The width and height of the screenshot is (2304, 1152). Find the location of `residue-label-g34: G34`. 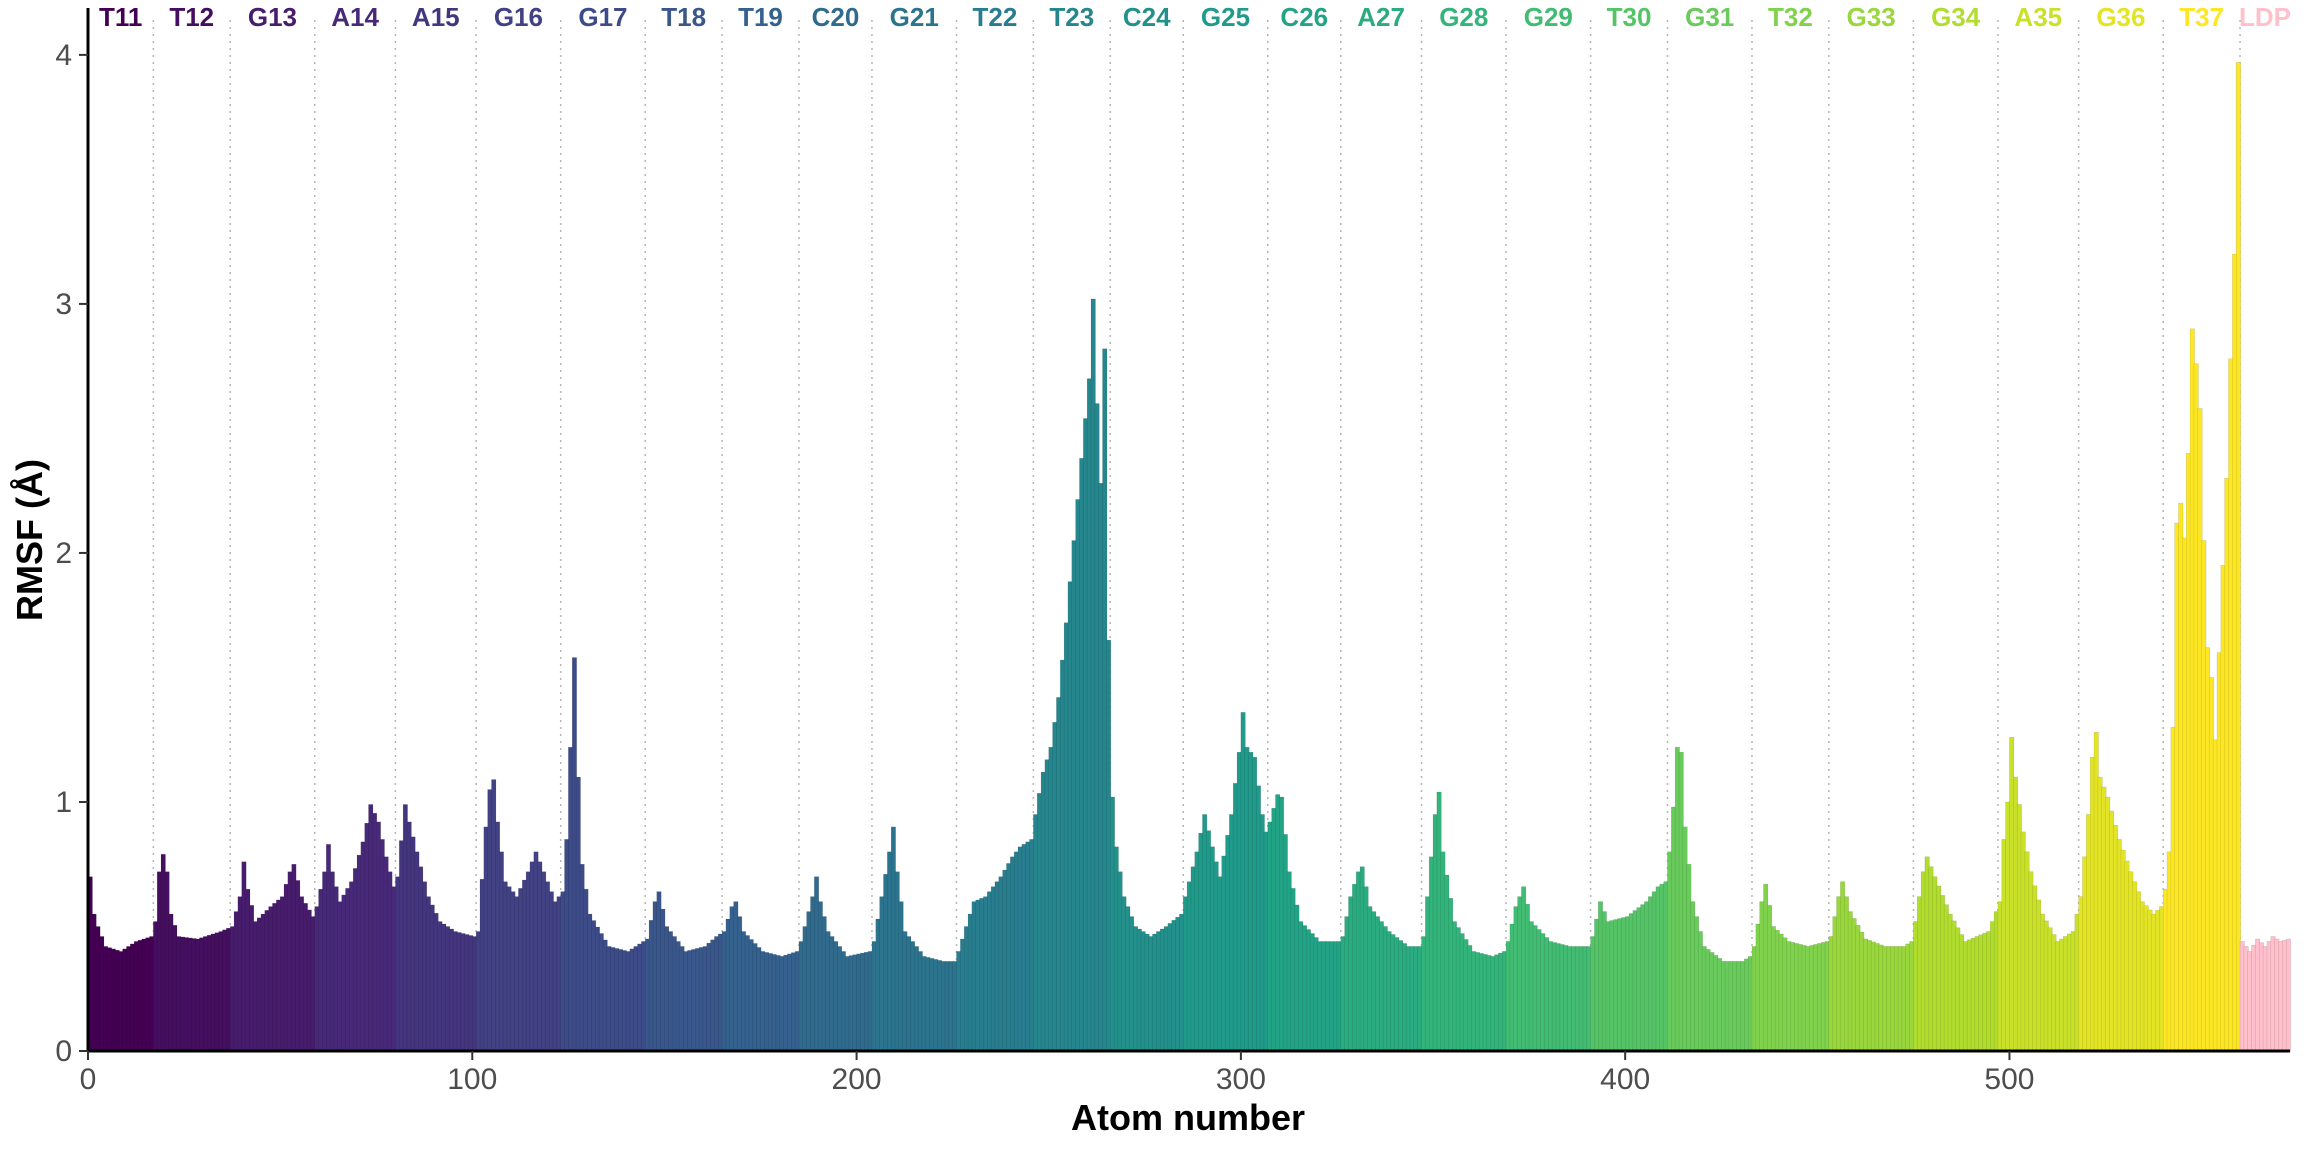

residue-label-g34: G34 is located at coordinates (1956, 17).